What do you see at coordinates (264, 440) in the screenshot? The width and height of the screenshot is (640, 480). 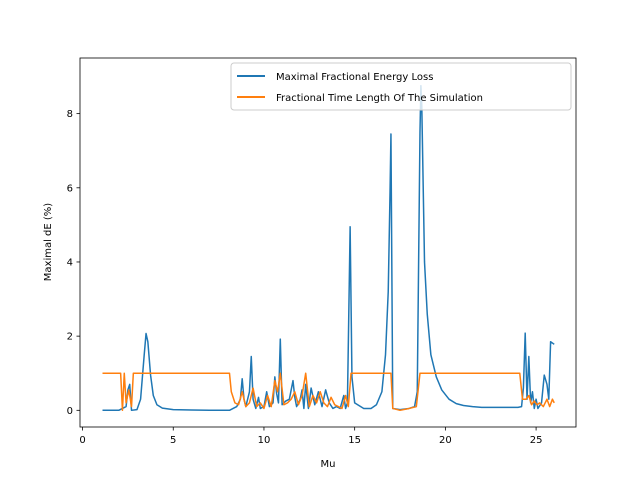 I see `x-tick-label: 10` at bounding box center [264, 440].